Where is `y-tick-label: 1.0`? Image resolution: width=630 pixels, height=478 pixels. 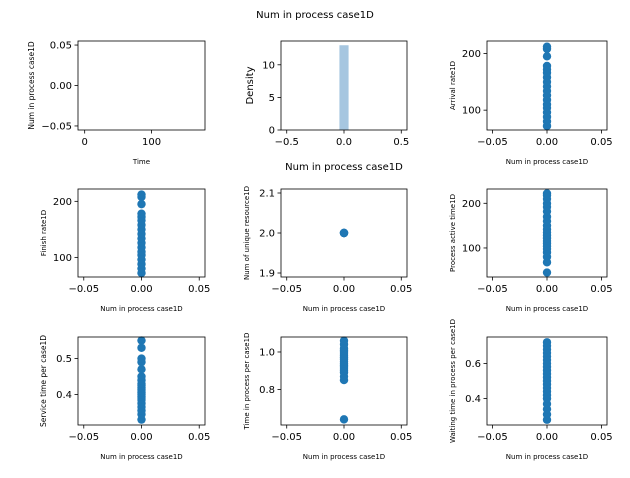 y-tick-label: 1.0 is located at coordinates (267, 352).